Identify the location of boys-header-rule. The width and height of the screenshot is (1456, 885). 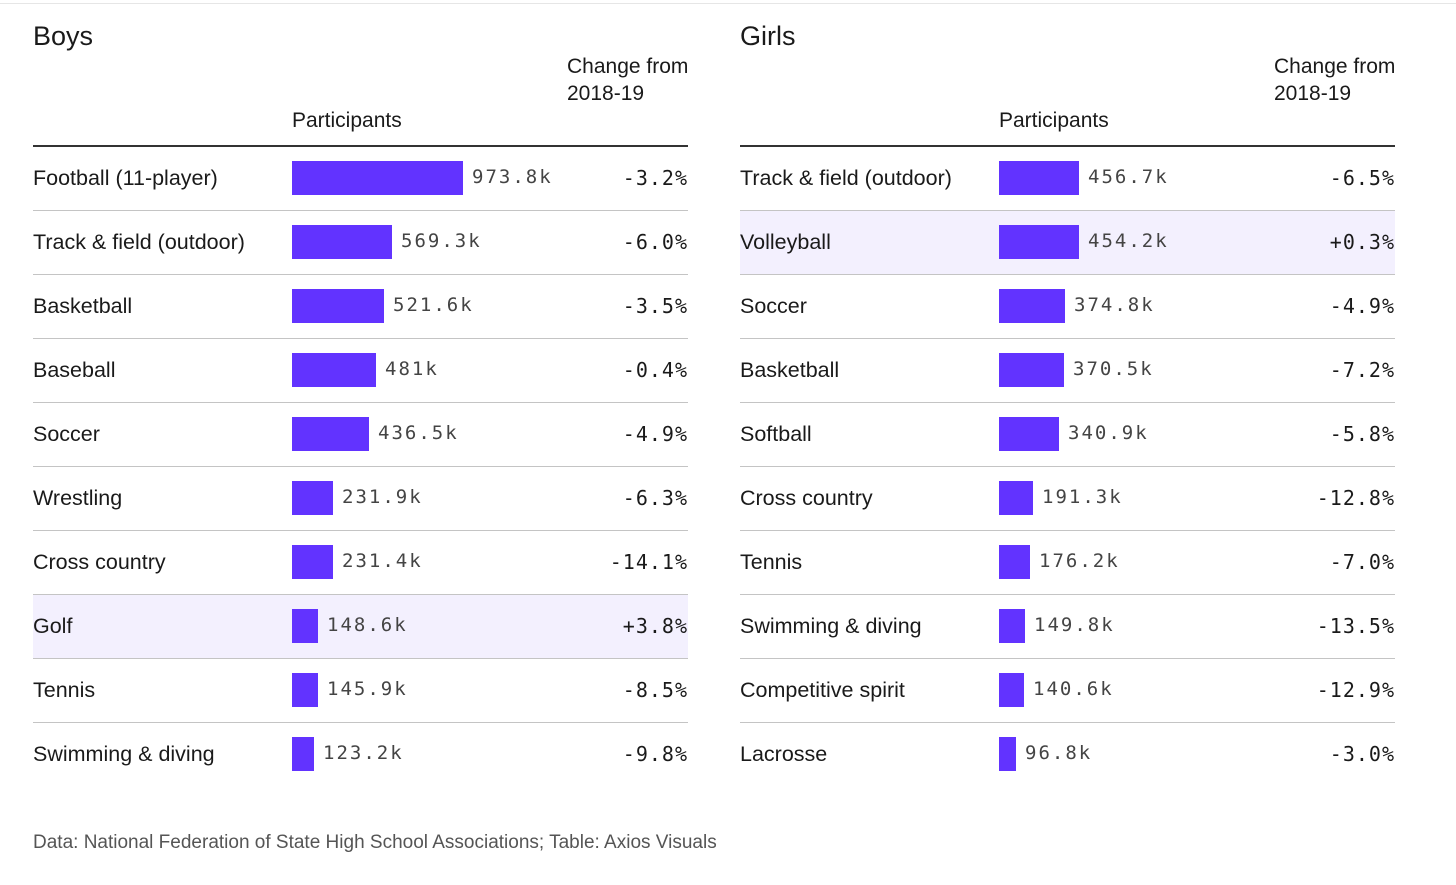
(360, 146).